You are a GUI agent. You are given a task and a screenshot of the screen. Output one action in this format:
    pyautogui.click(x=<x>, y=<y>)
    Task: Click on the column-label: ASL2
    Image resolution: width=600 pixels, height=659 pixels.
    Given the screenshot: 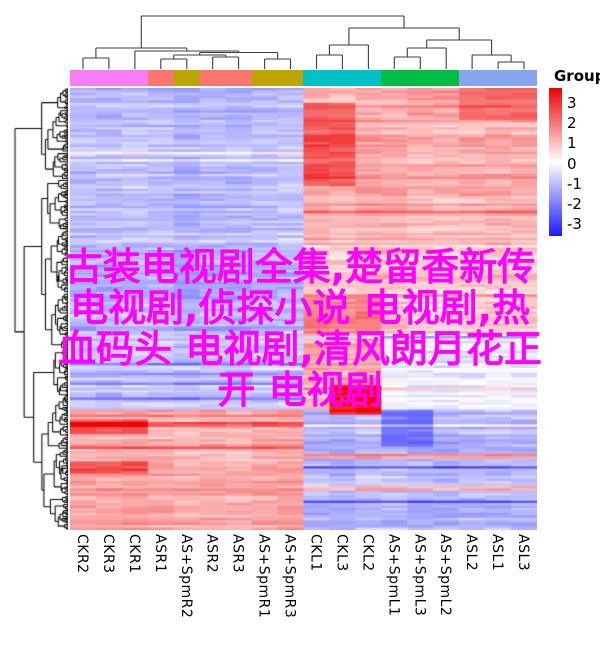 What is the action you would take?
    pyautogui.click(x=471, y=553)
    